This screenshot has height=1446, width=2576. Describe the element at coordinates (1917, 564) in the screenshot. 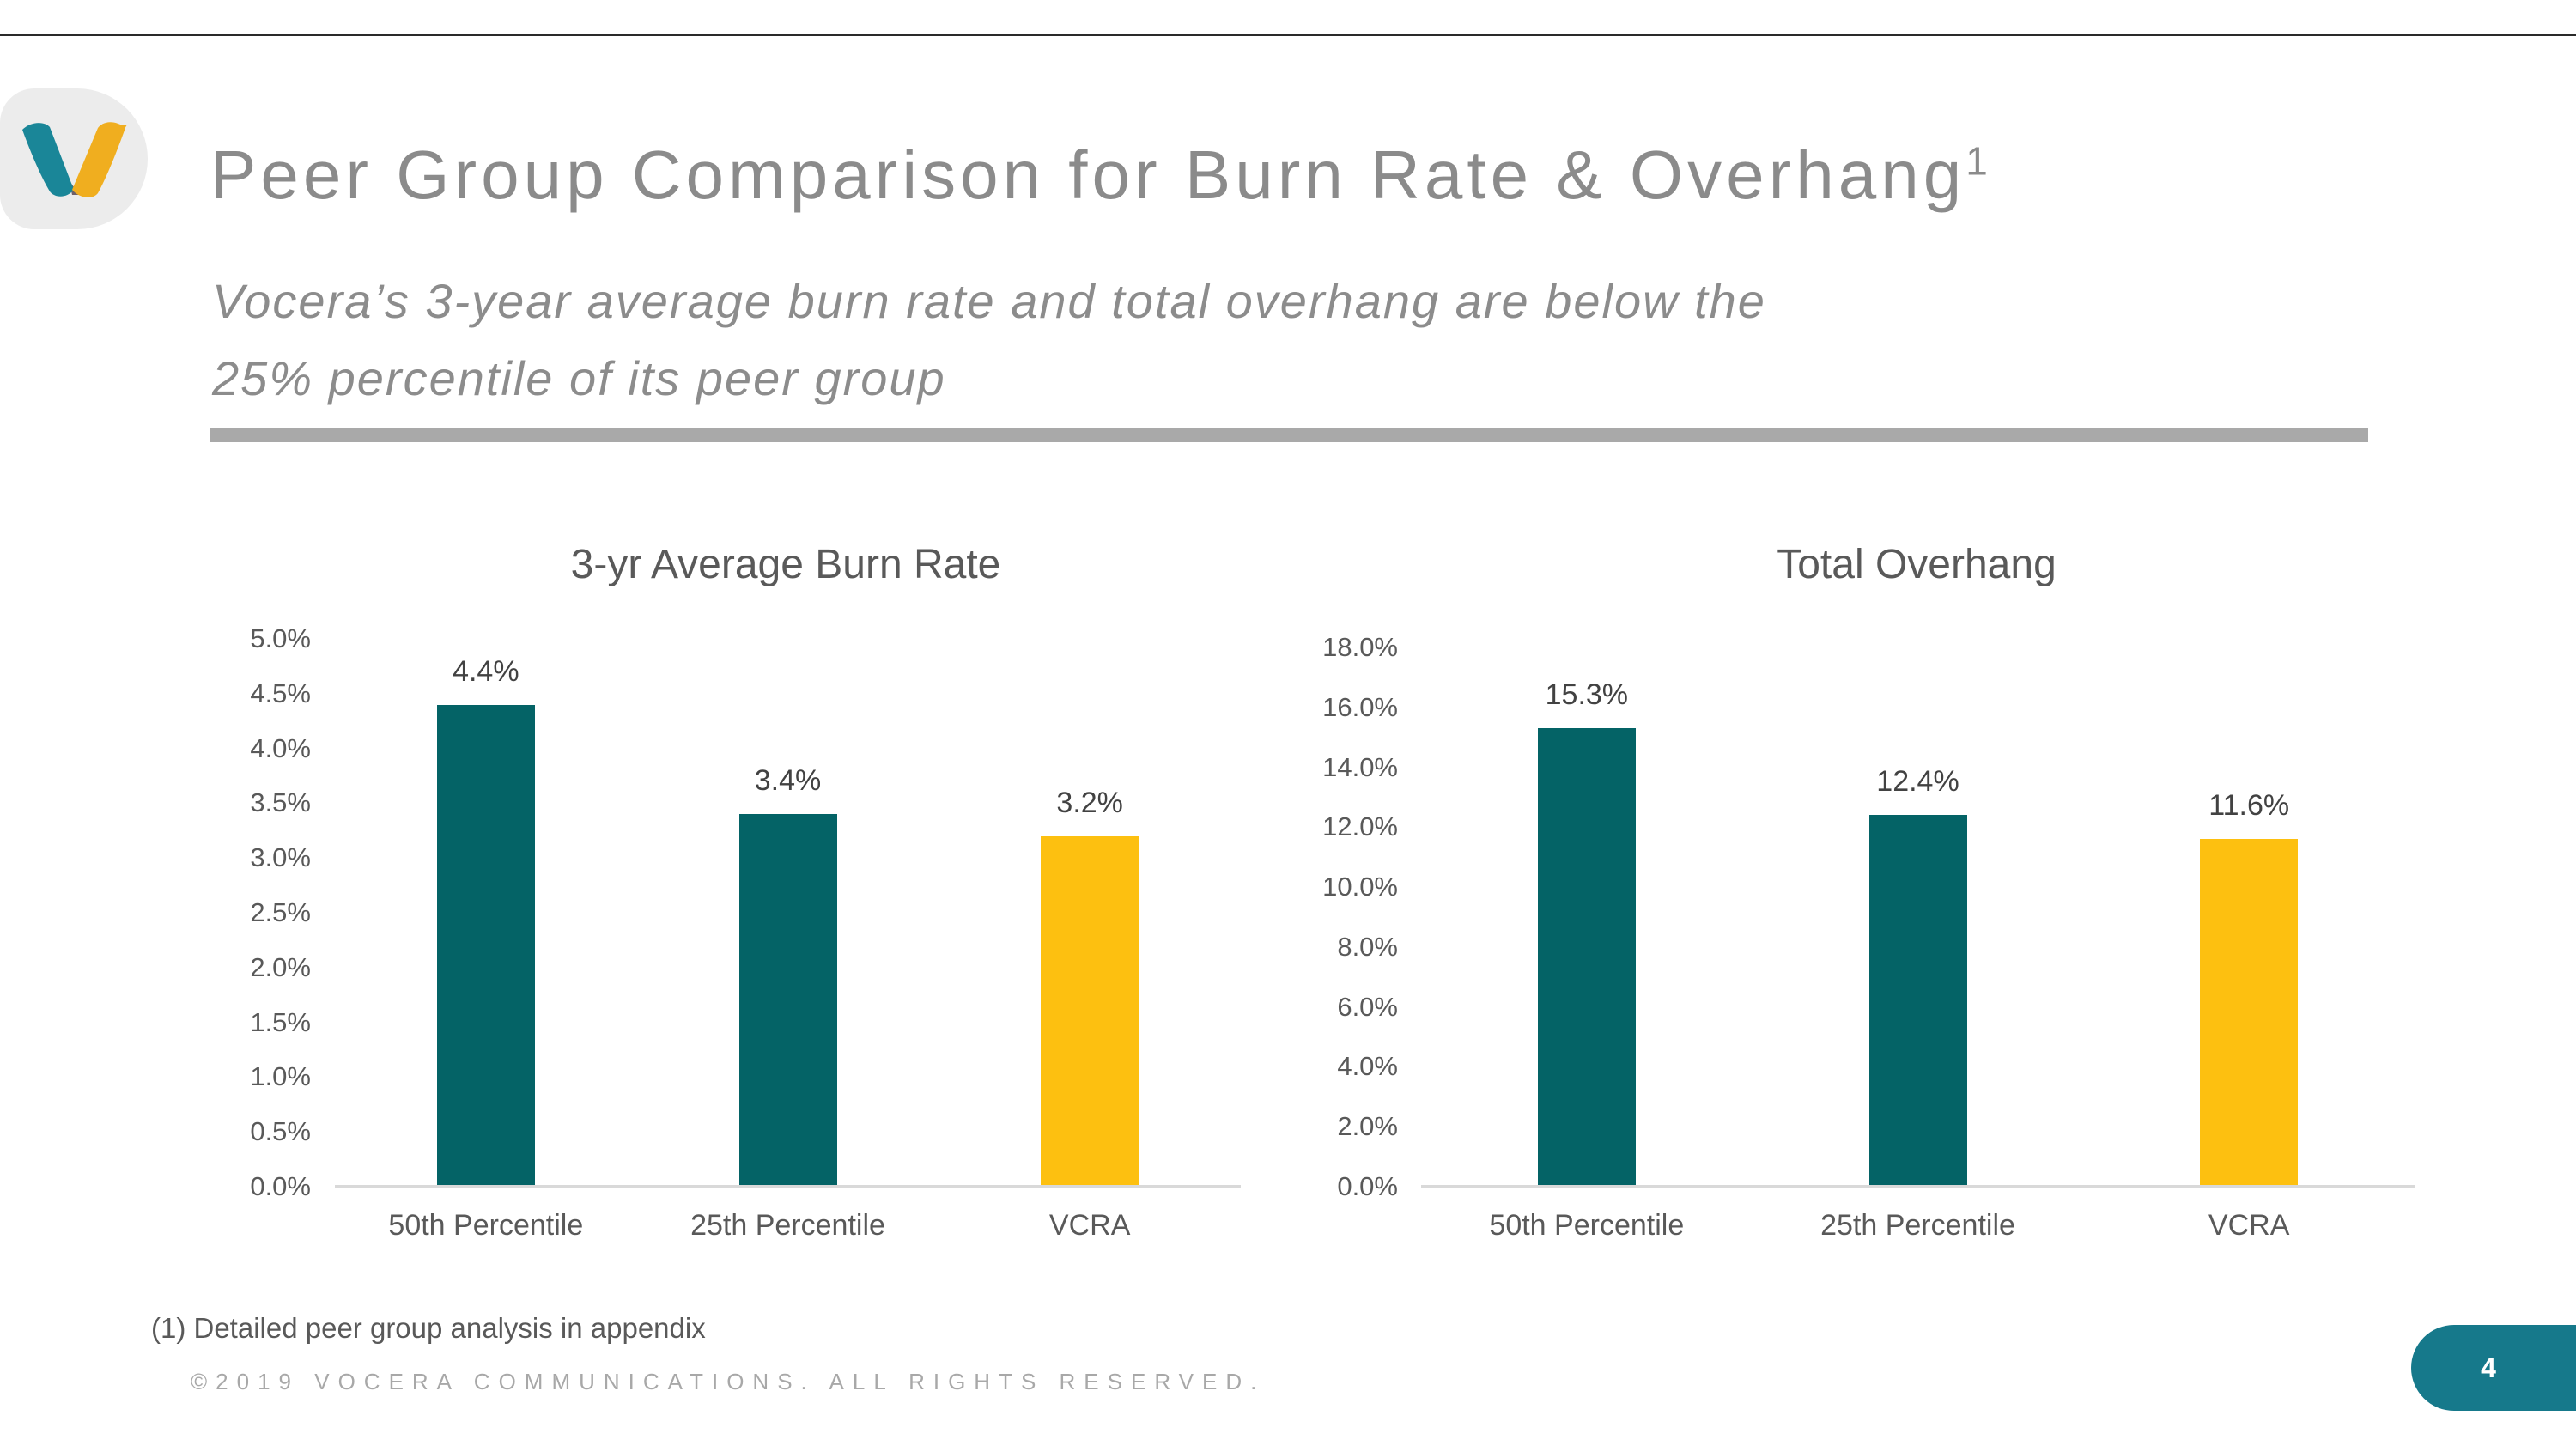

I see `chart-title: Total Overhang` at that location.